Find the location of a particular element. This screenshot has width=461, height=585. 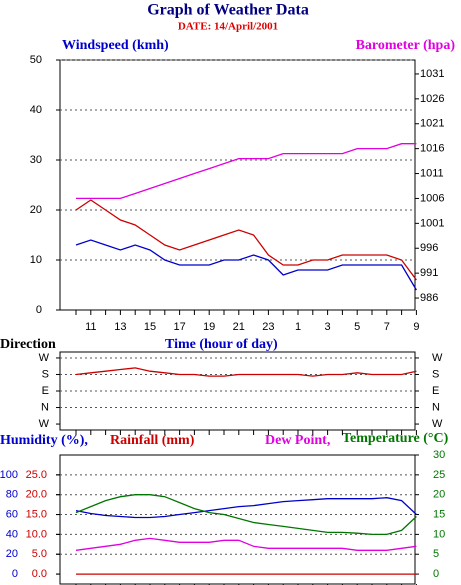

y2-tick-label: 5 is located at coordinates (436, 554).